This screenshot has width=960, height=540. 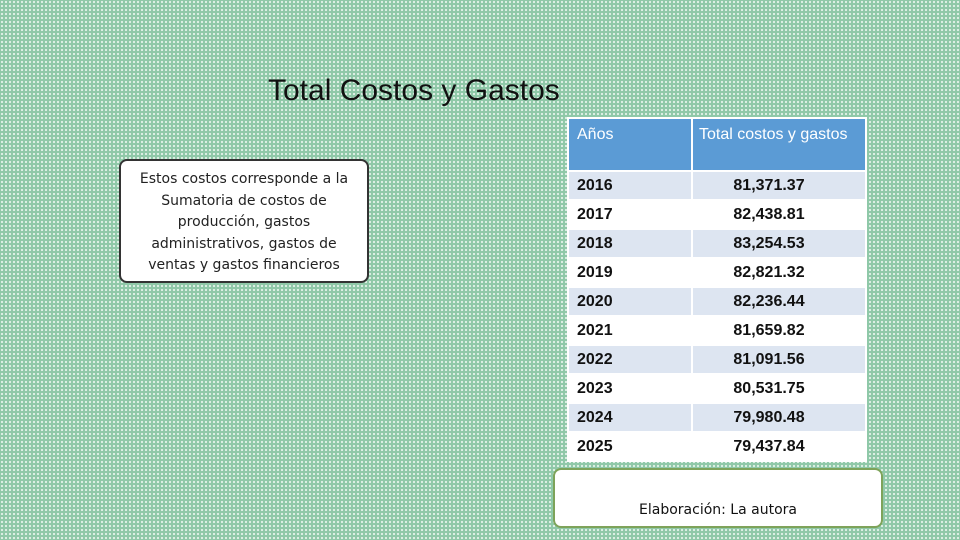 I want to click on table-row: 2024 79,980.48, so click(x=717, y=417).